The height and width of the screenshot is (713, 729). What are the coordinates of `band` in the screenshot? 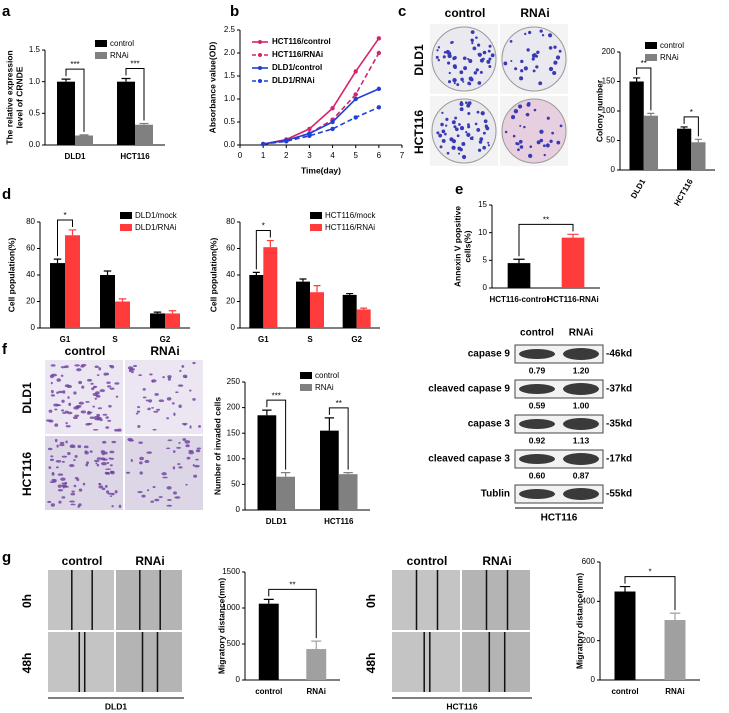 It's located at (581, 389).